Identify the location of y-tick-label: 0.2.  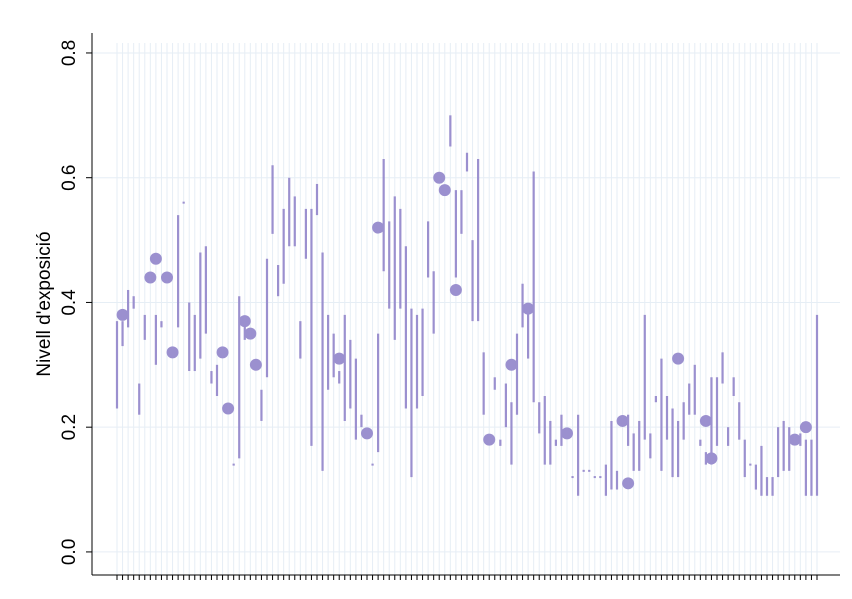
(69, 427).